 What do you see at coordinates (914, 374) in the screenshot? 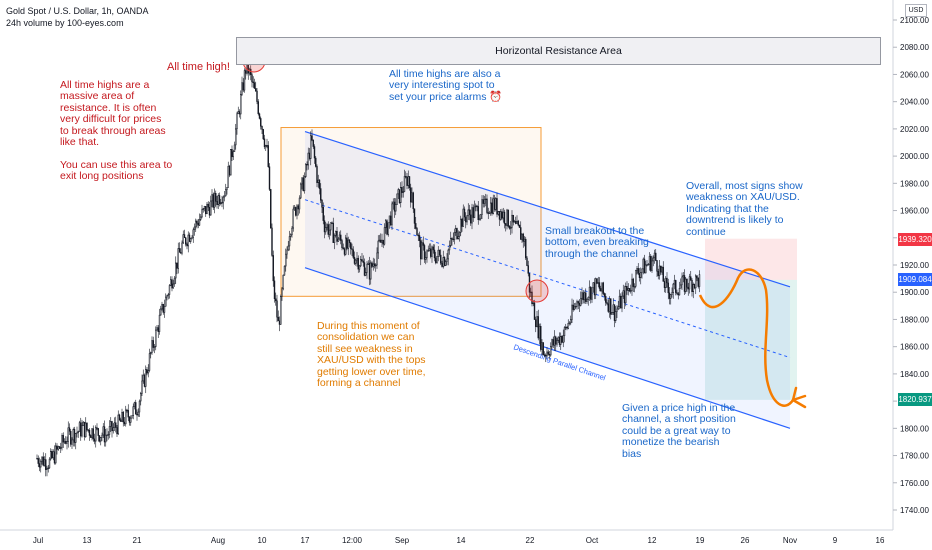
I see `price-tick-label: 1840.00` at bounding box center [914, 374].